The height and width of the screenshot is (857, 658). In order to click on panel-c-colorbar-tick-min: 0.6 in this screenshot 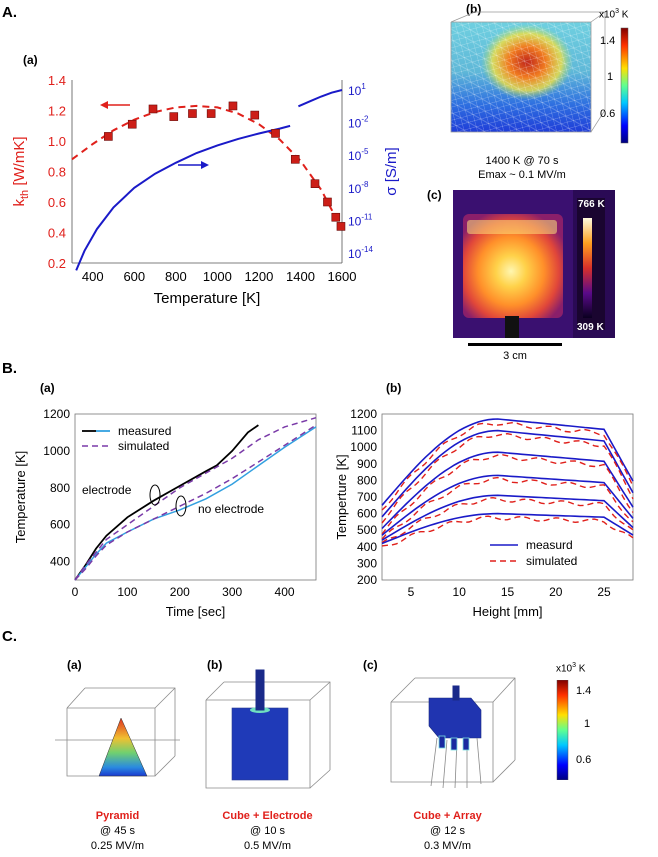, I will do `click(584, 760)`.